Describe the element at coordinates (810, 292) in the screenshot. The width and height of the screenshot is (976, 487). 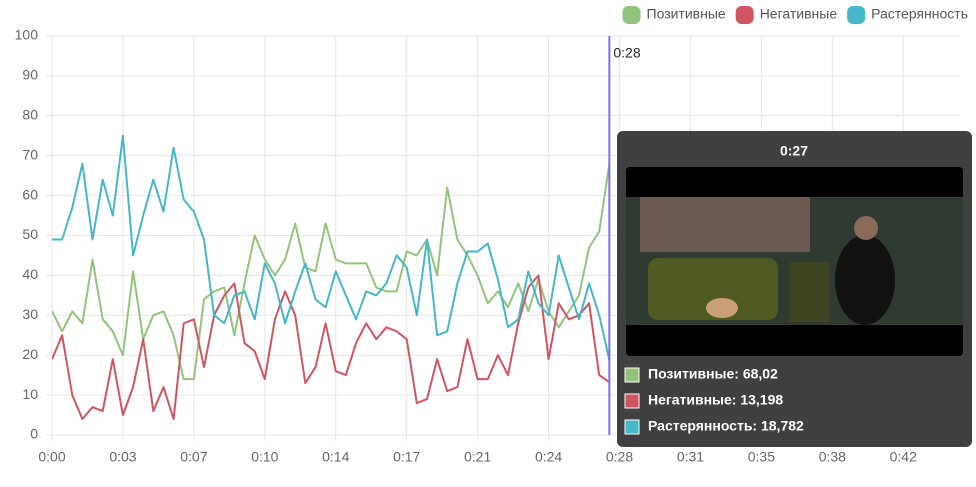
I see `video-chair` at that location.